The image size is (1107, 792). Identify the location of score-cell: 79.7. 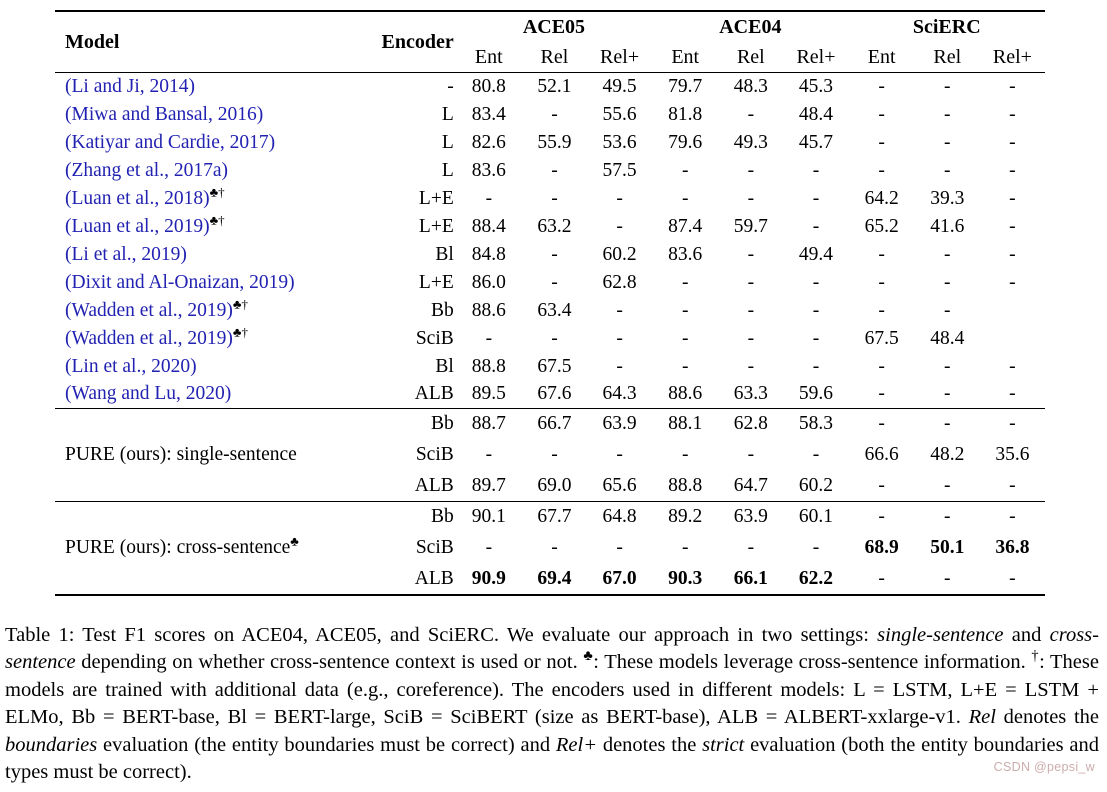
(685, 86).